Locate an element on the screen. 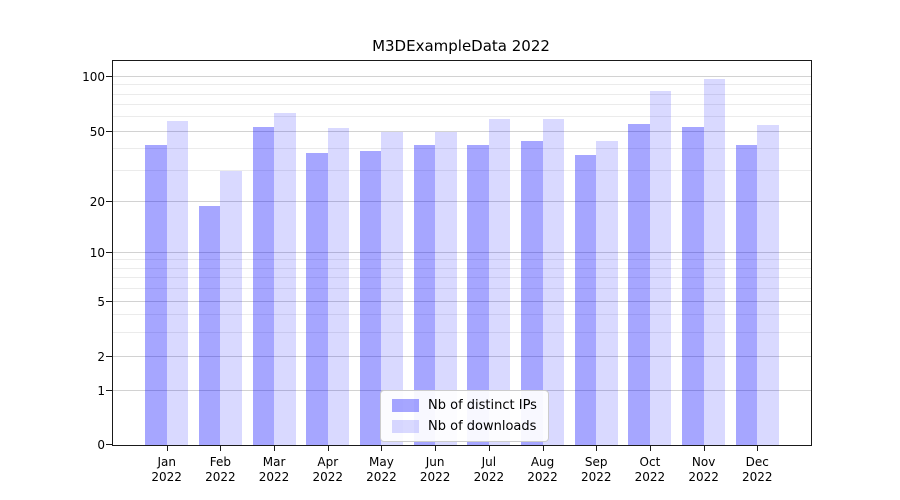 The width and height of the screenshot is (900, 500). y-tick-label-10: 10 is located at coordinates (97, 253).